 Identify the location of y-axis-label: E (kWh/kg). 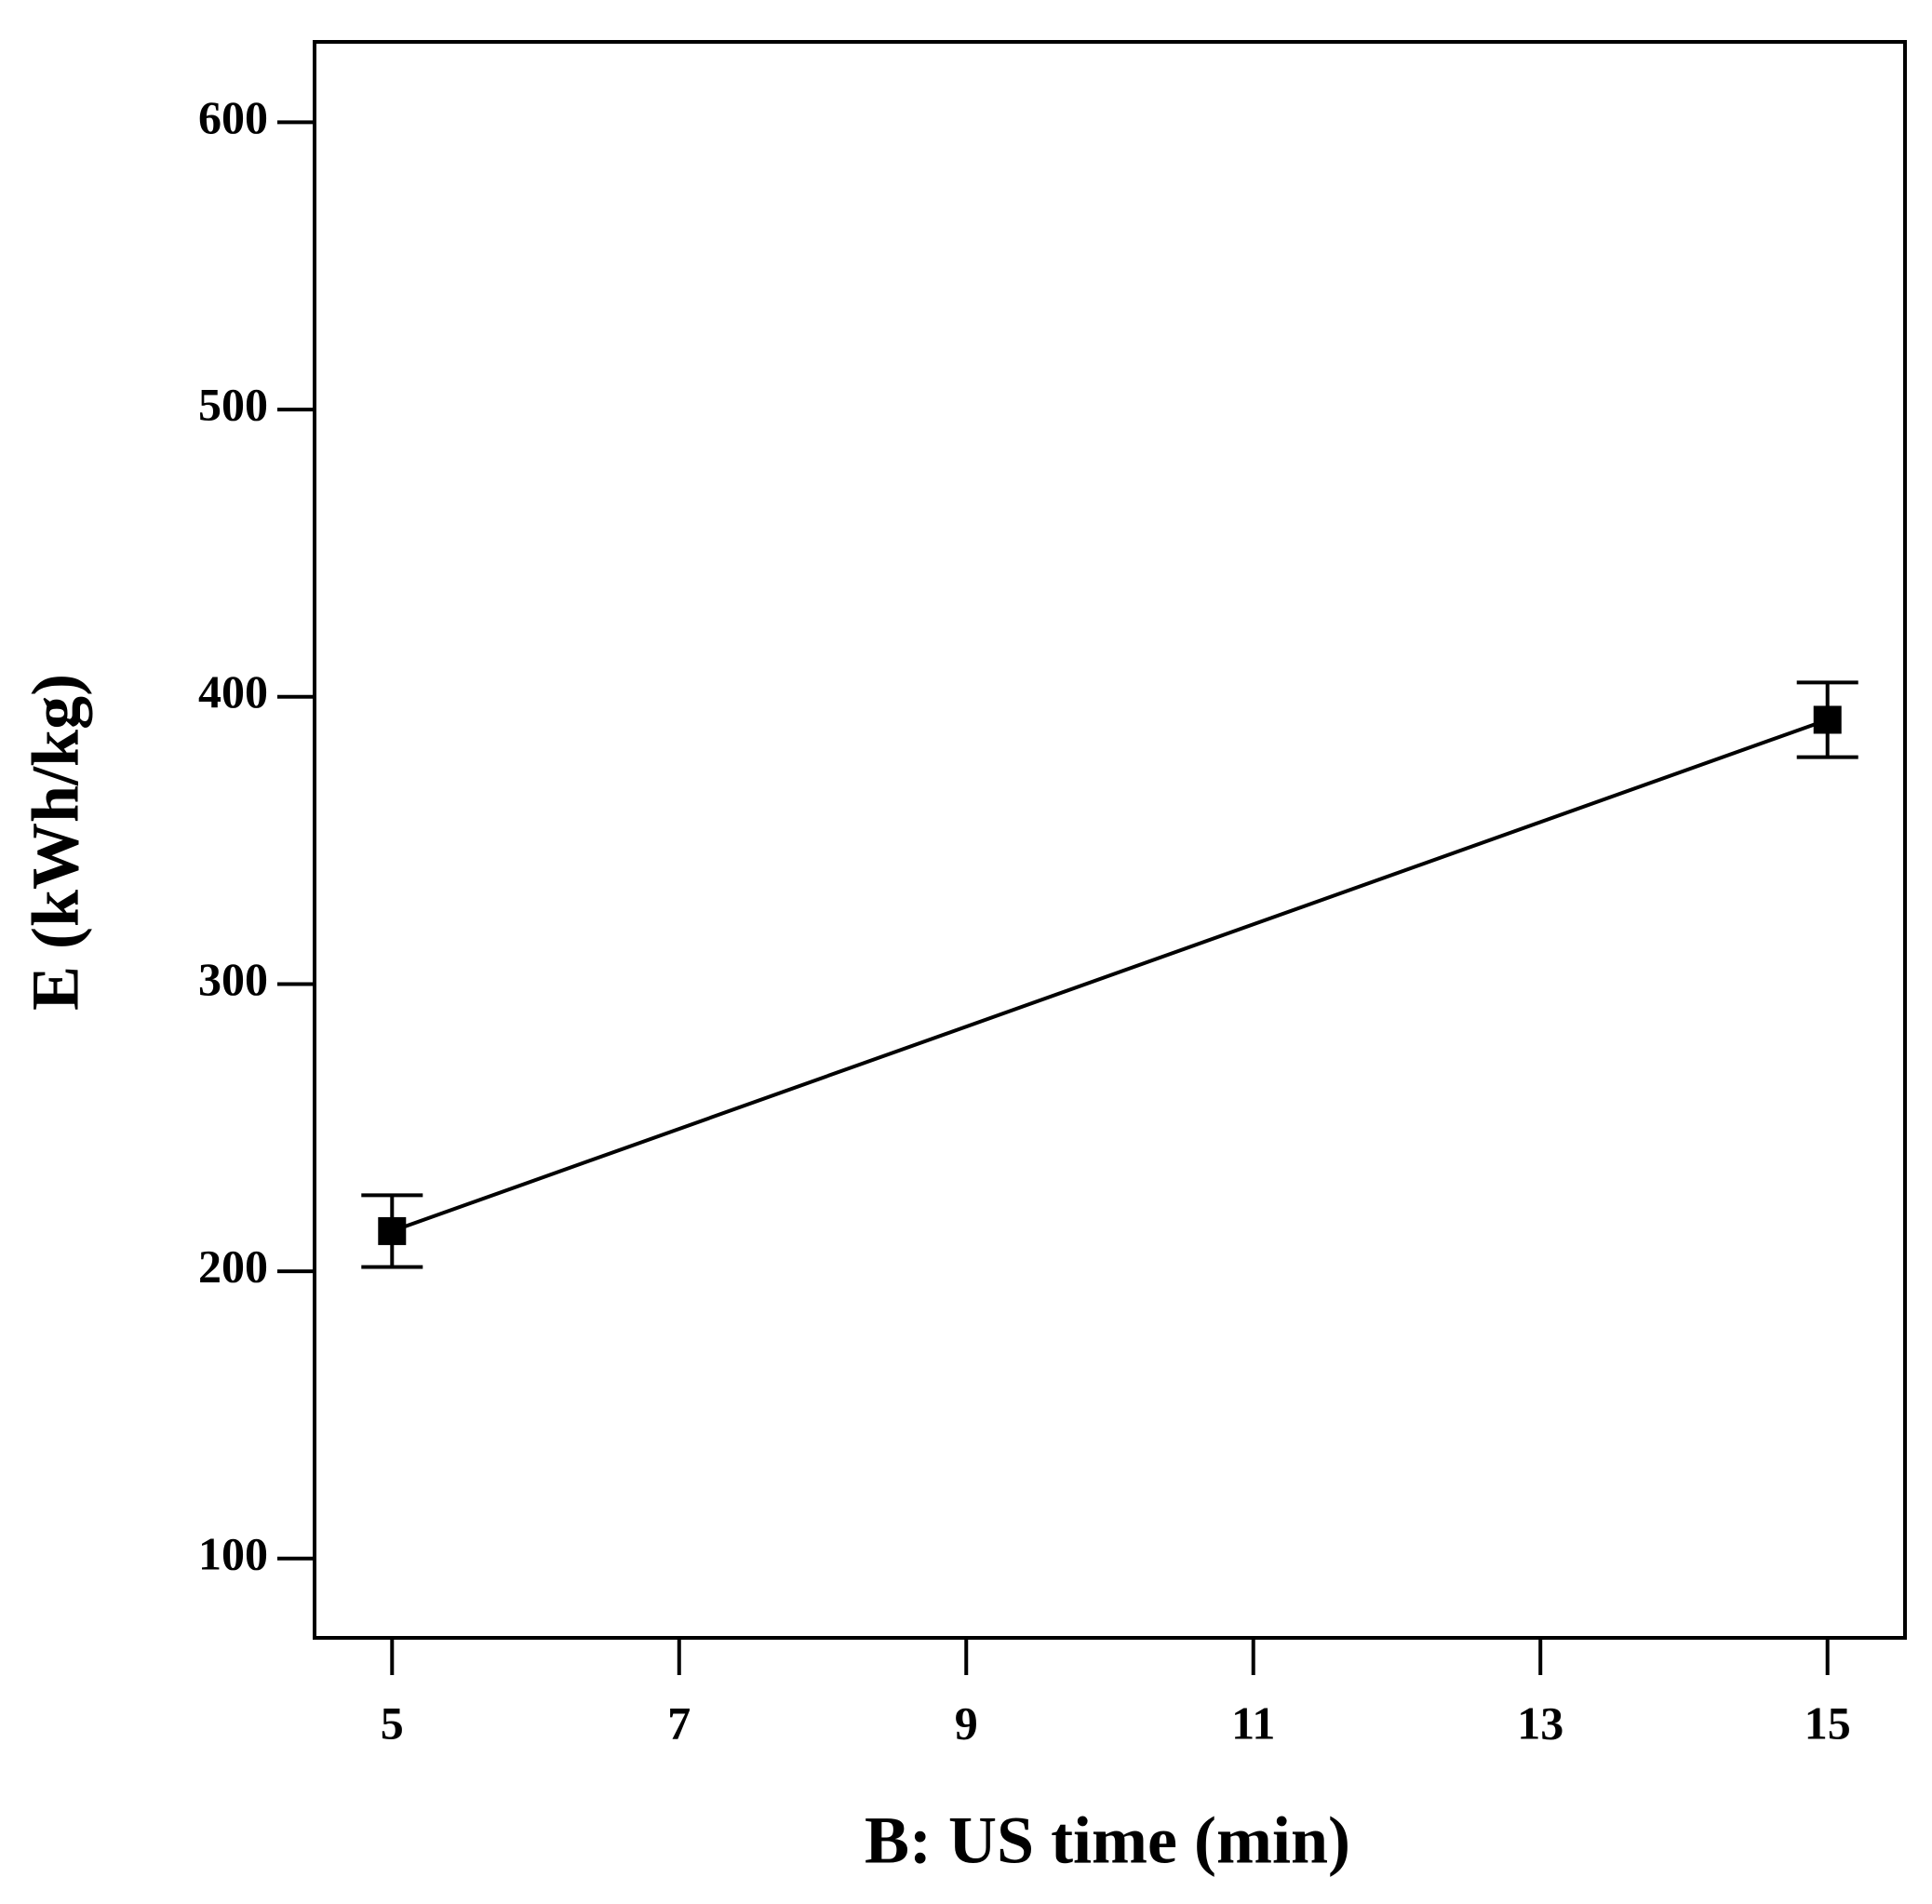
(56, 842).